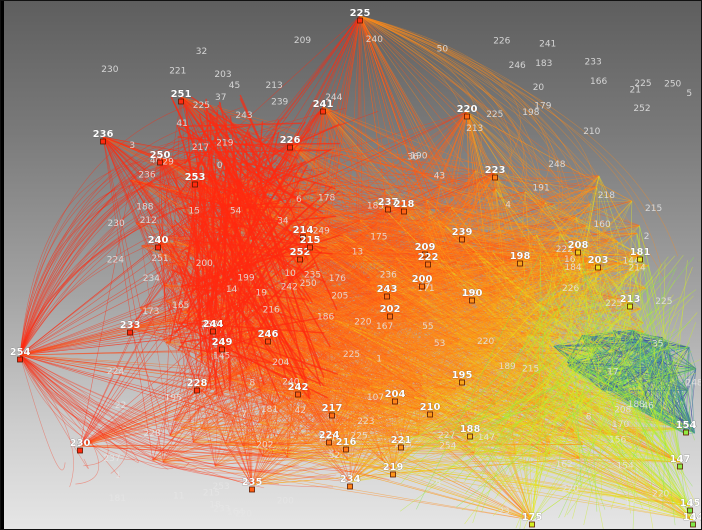 The image size is (702, 530). Describe the element at coordinates (462, 232) in the screenshot. I see `node-label: 239` at that location.